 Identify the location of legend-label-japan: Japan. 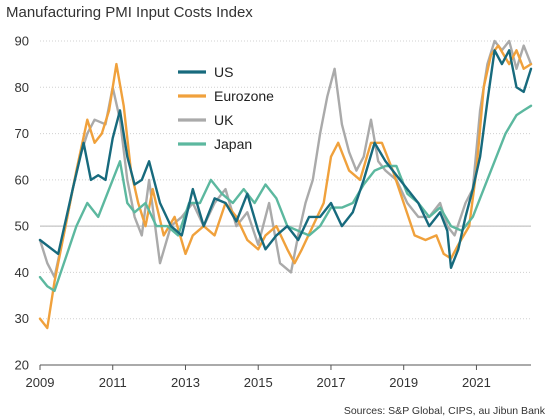
(233, 144).